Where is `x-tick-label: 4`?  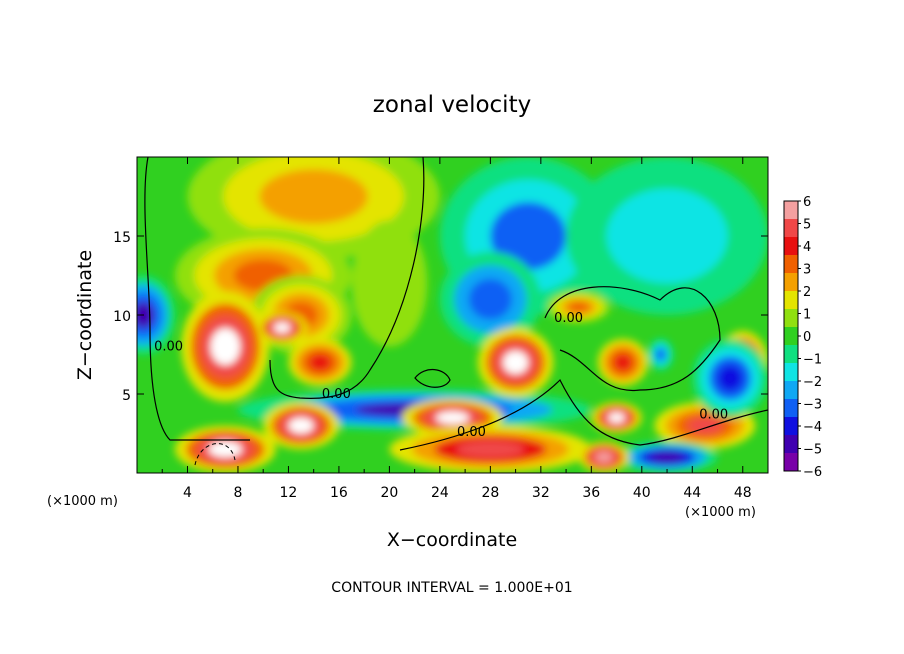
x-tick-label: 4 is located at coordinates (187, 493).